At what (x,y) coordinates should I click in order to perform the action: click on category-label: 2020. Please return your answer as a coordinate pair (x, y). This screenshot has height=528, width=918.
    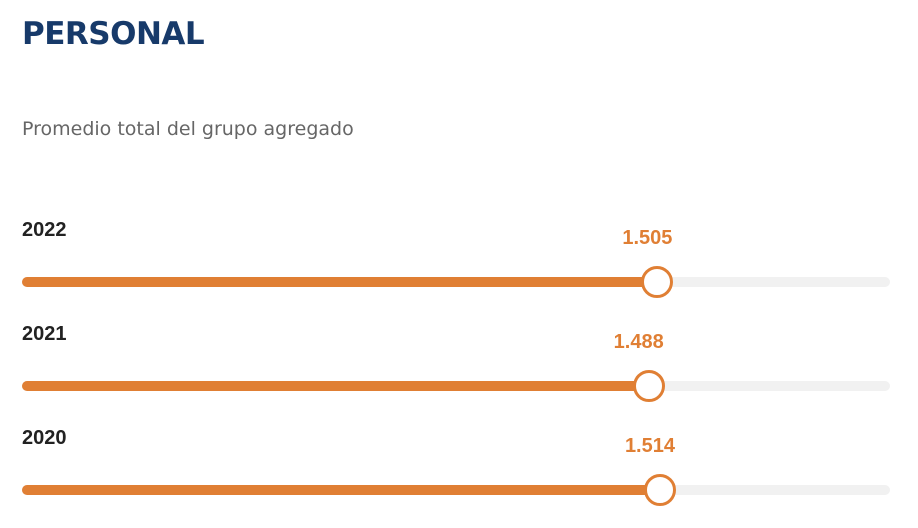
    Looking at the image, I should click on (44, 438).